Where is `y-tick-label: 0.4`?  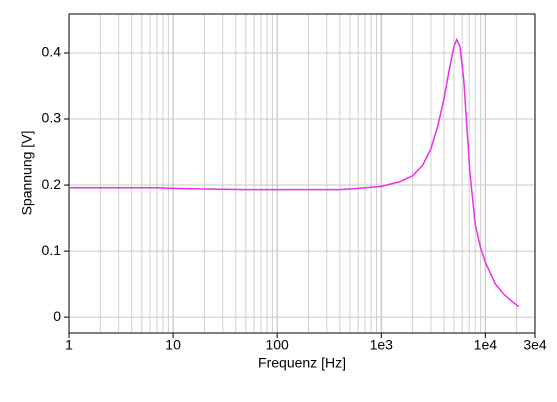
y-tick-label: 0.4 is located at coordinates (52, 52).